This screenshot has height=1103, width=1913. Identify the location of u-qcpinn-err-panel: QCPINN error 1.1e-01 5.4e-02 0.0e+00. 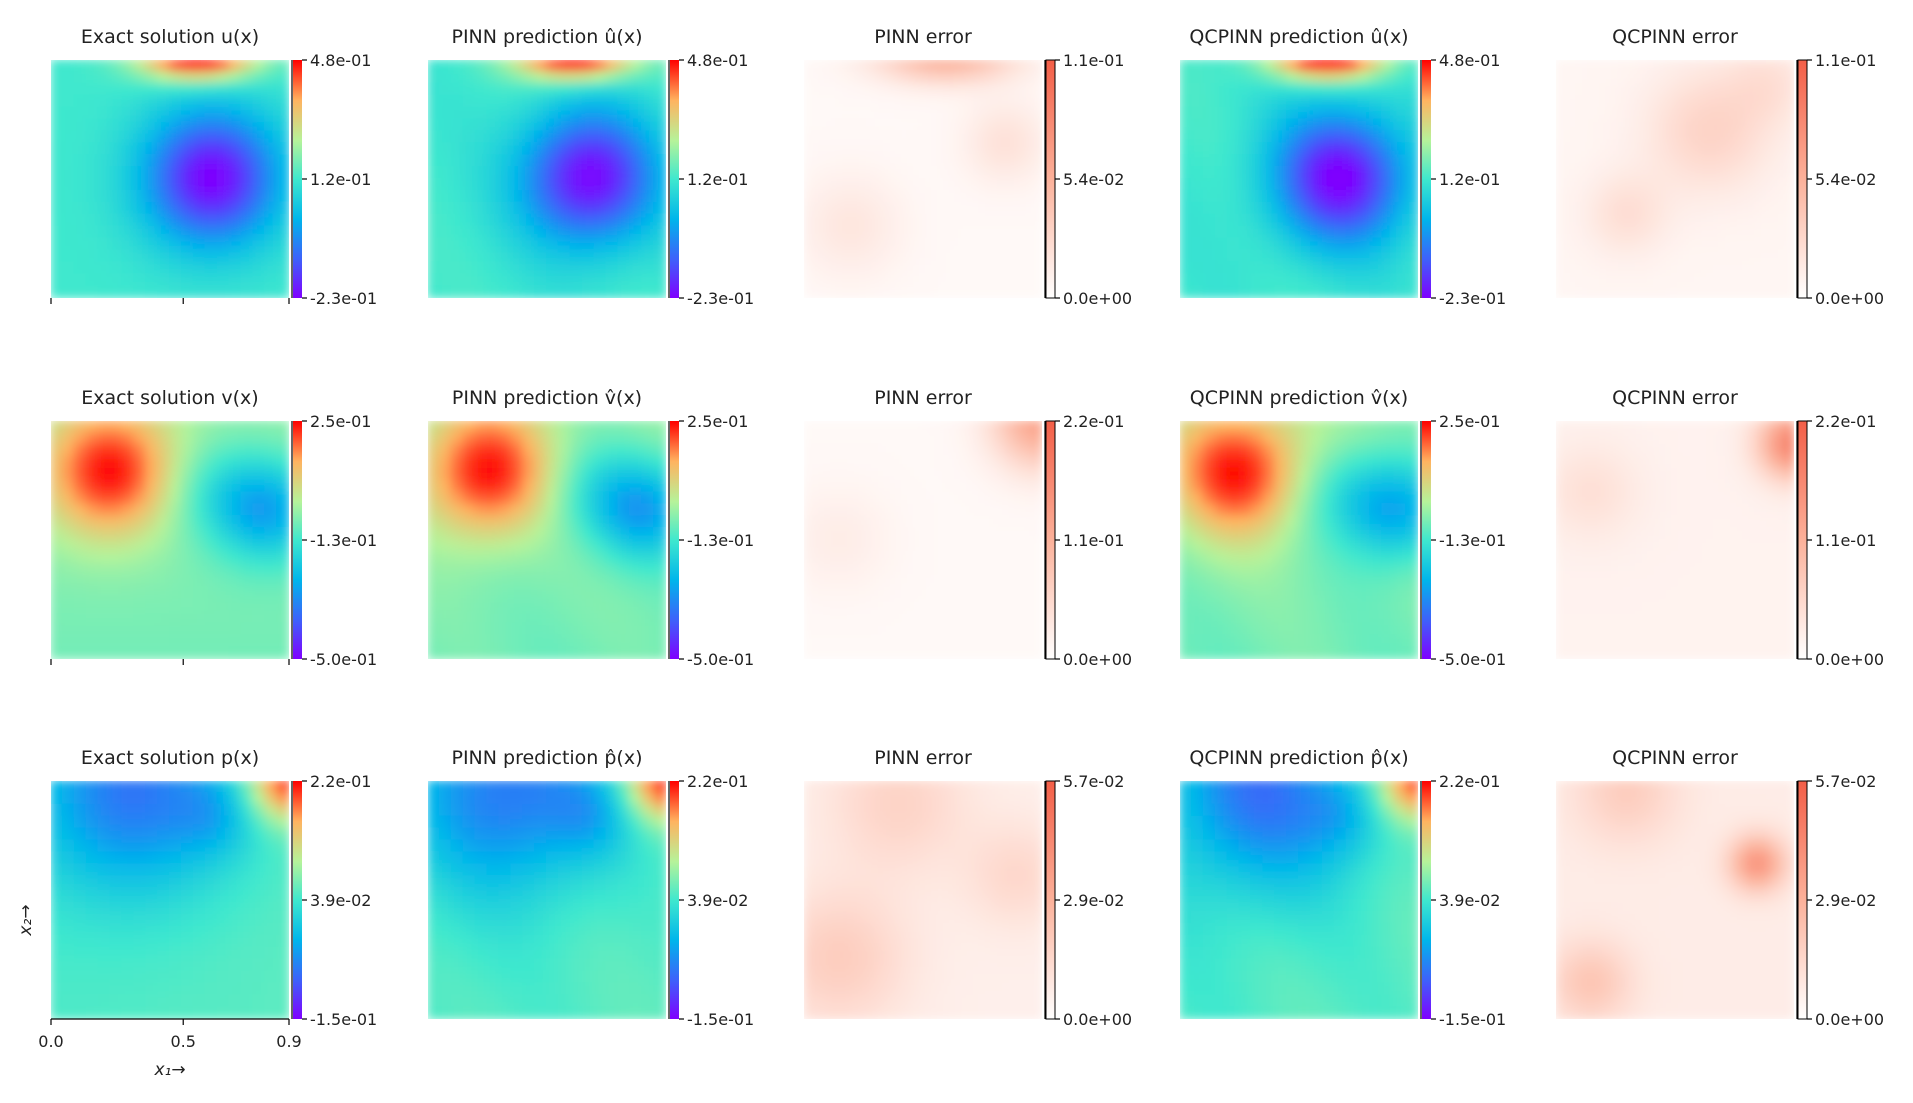
(1720, 167).